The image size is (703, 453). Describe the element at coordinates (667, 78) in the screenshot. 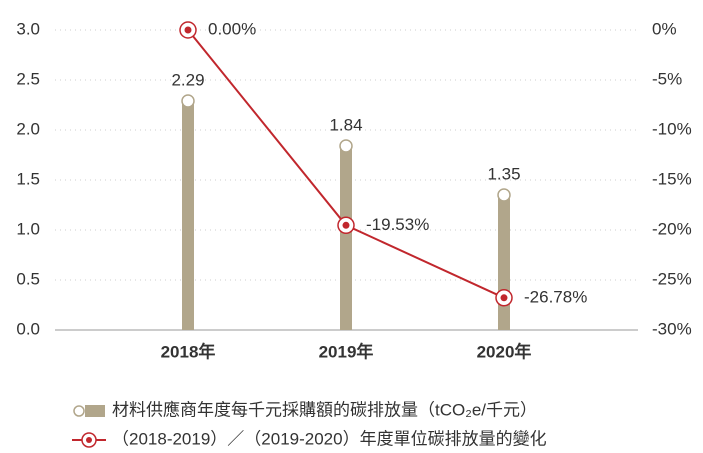

I see `y2-tick-label: -5%` at that location.